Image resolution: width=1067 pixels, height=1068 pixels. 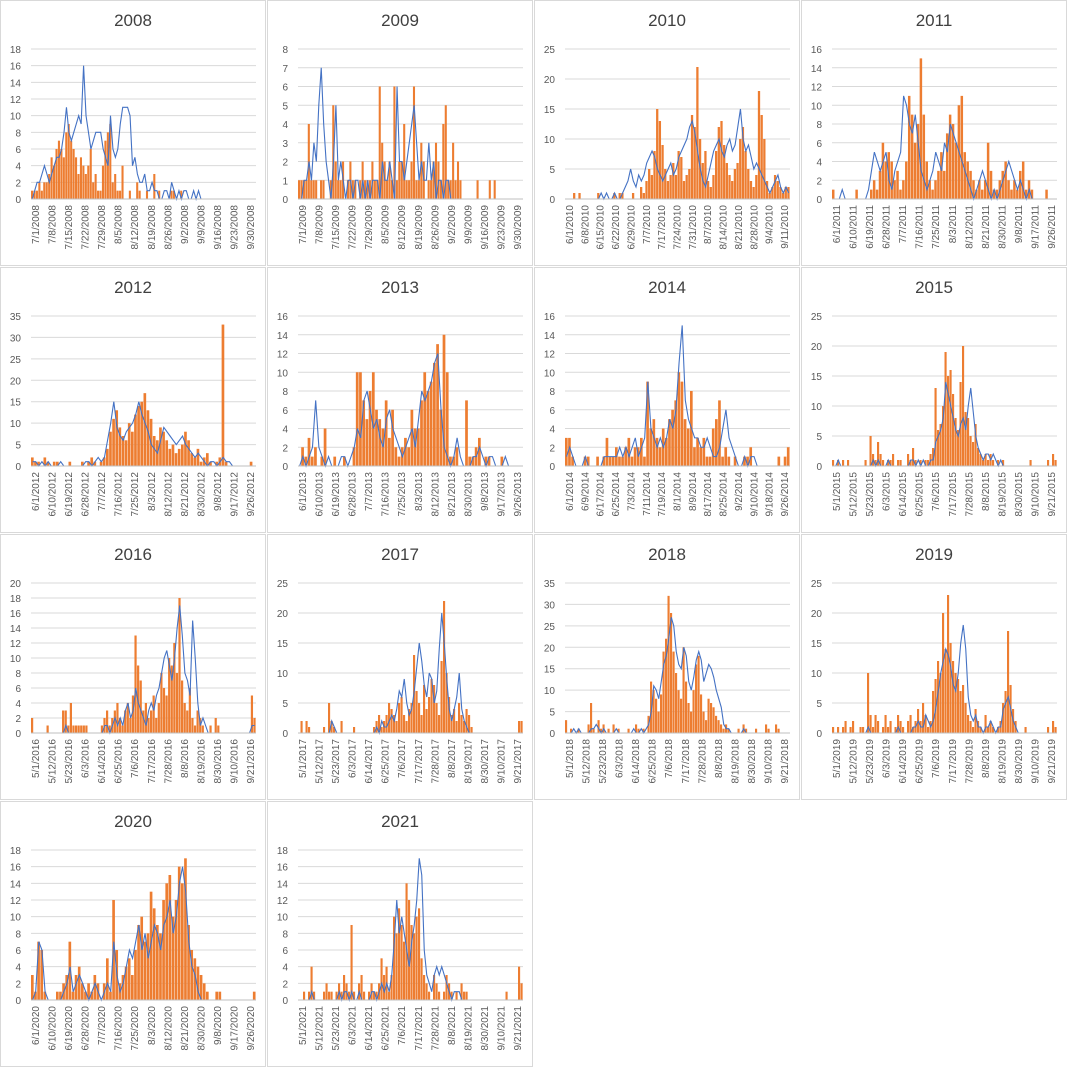 What do you see at coordinates (285, 704) in the screenshot?
I see `y-tick-label: 5` at bounding box center [285, 704].